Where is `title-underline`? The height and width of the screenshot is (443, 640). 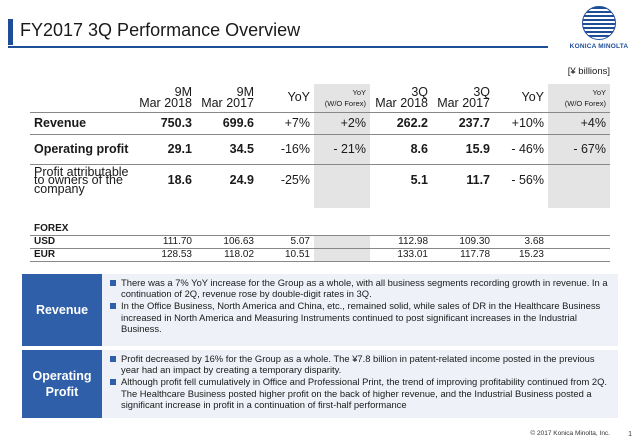 title-underline is located at coordinates (278, 47).